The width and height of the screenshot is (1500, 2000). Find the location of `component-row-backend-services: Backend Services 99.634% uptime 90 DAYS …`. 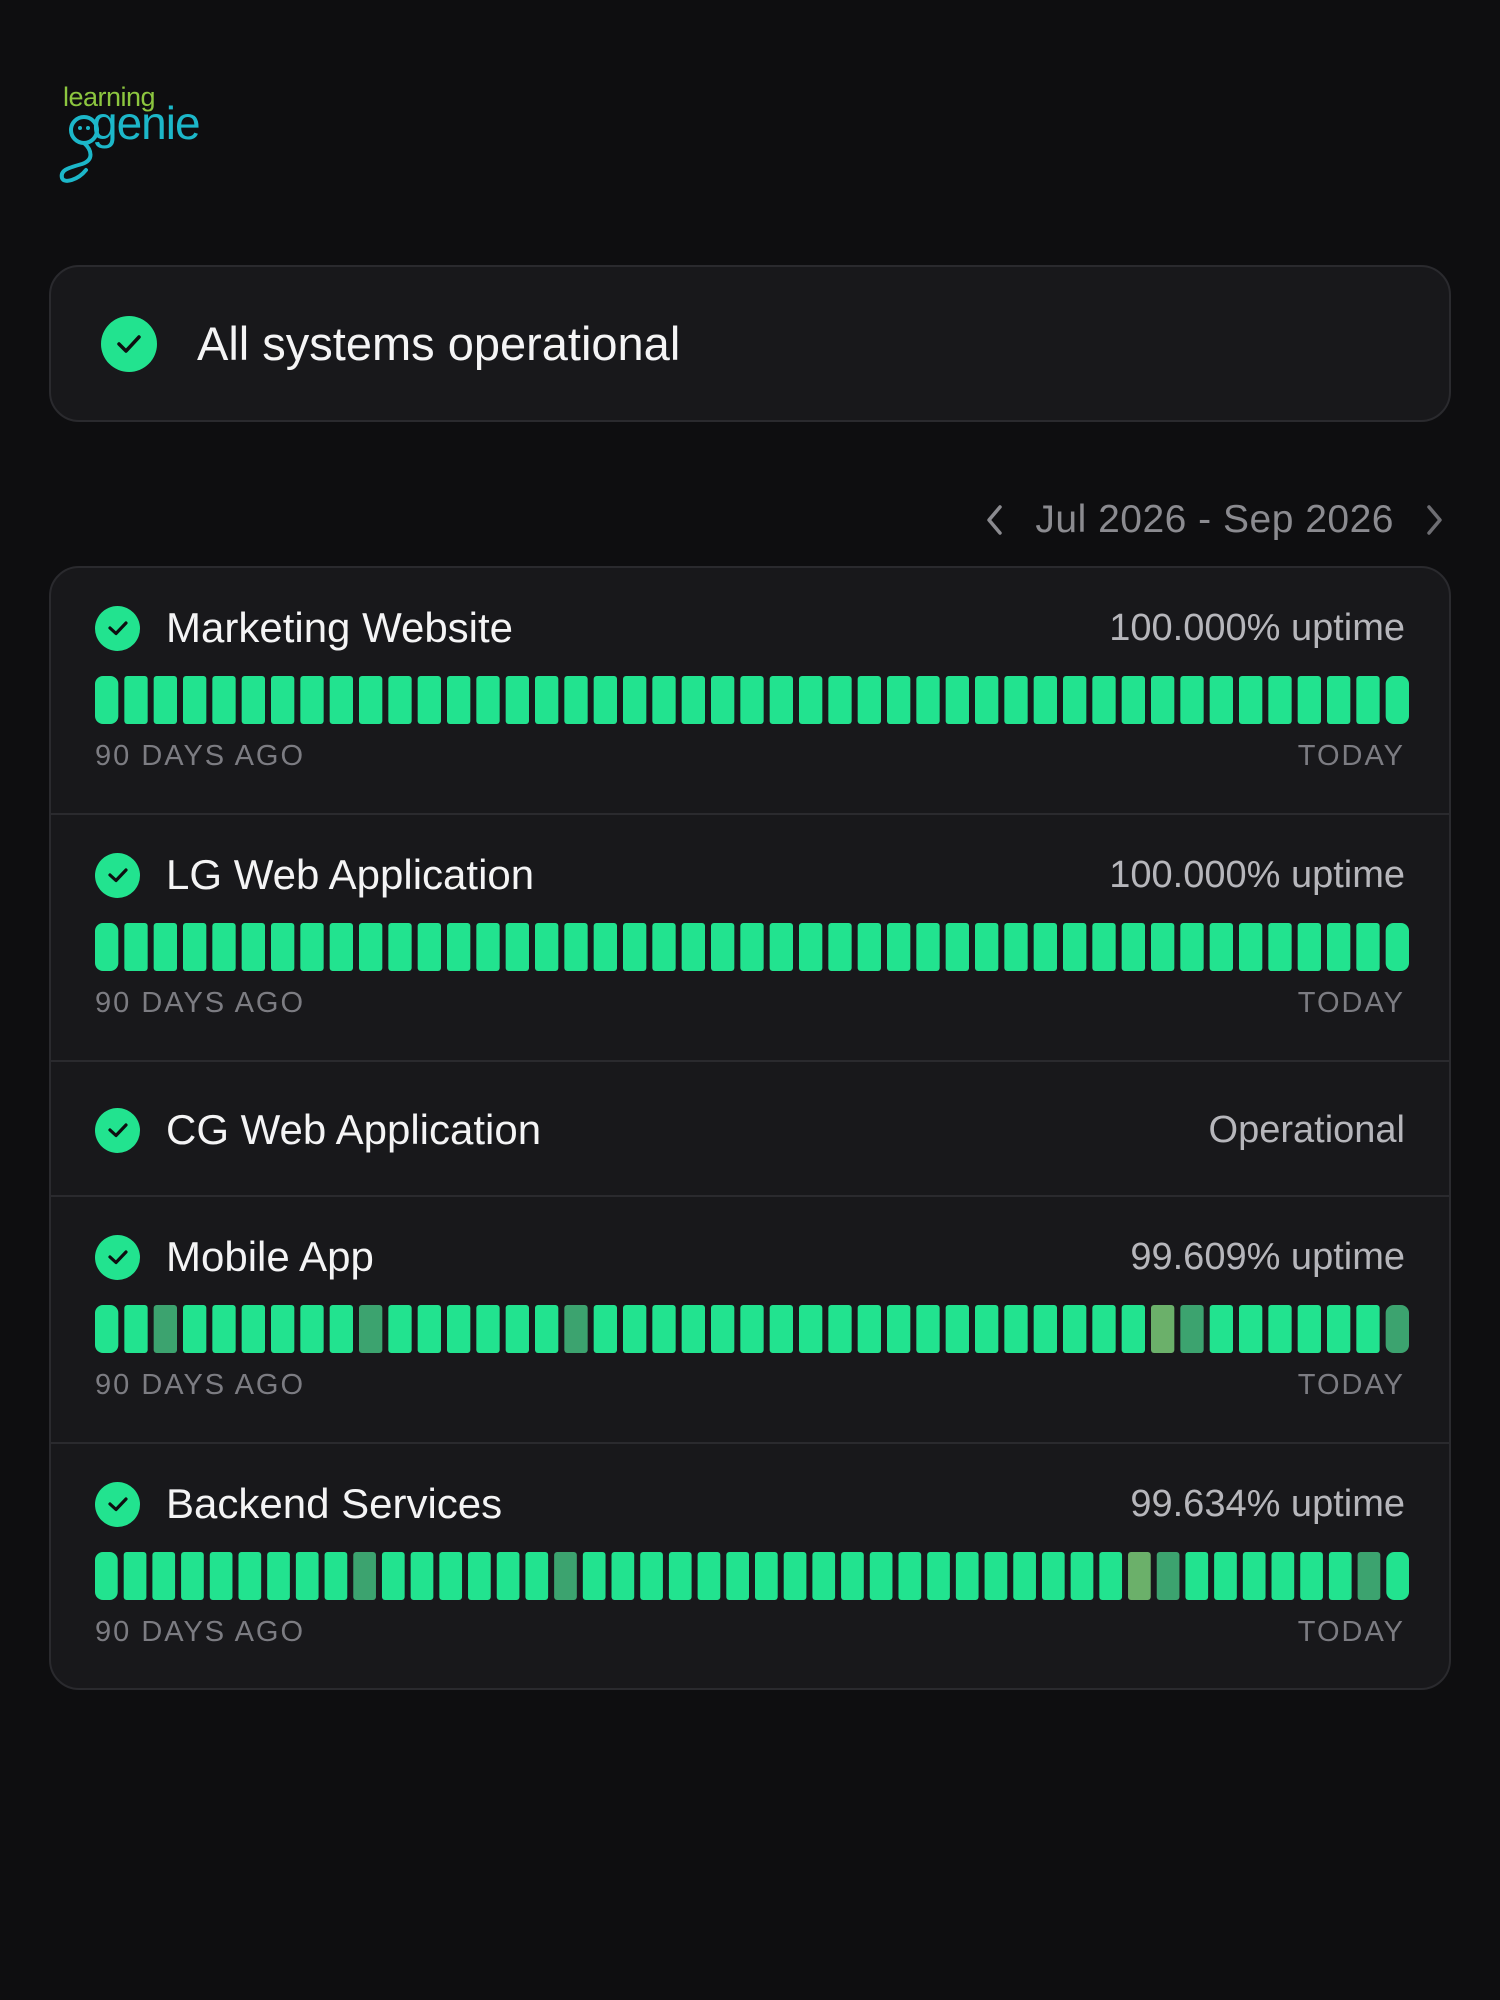

component-row-backend-services: Backend Services 99.634% uptime 90 DAYS … is located at coordinates (750, 1566).